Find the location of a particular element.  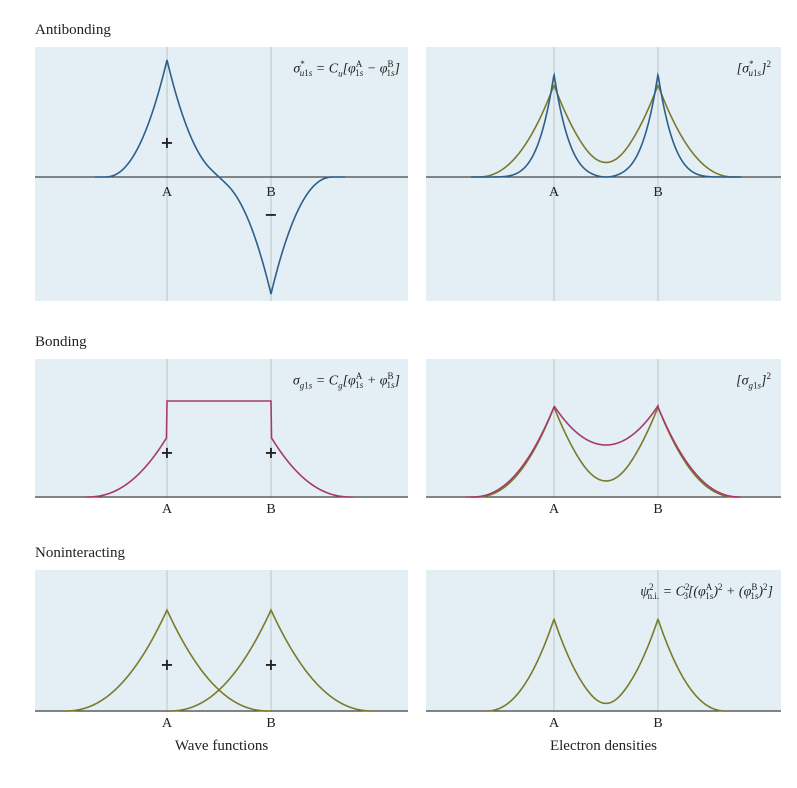

section-title-bonding: Bonding is located at coordinates (61, 342).